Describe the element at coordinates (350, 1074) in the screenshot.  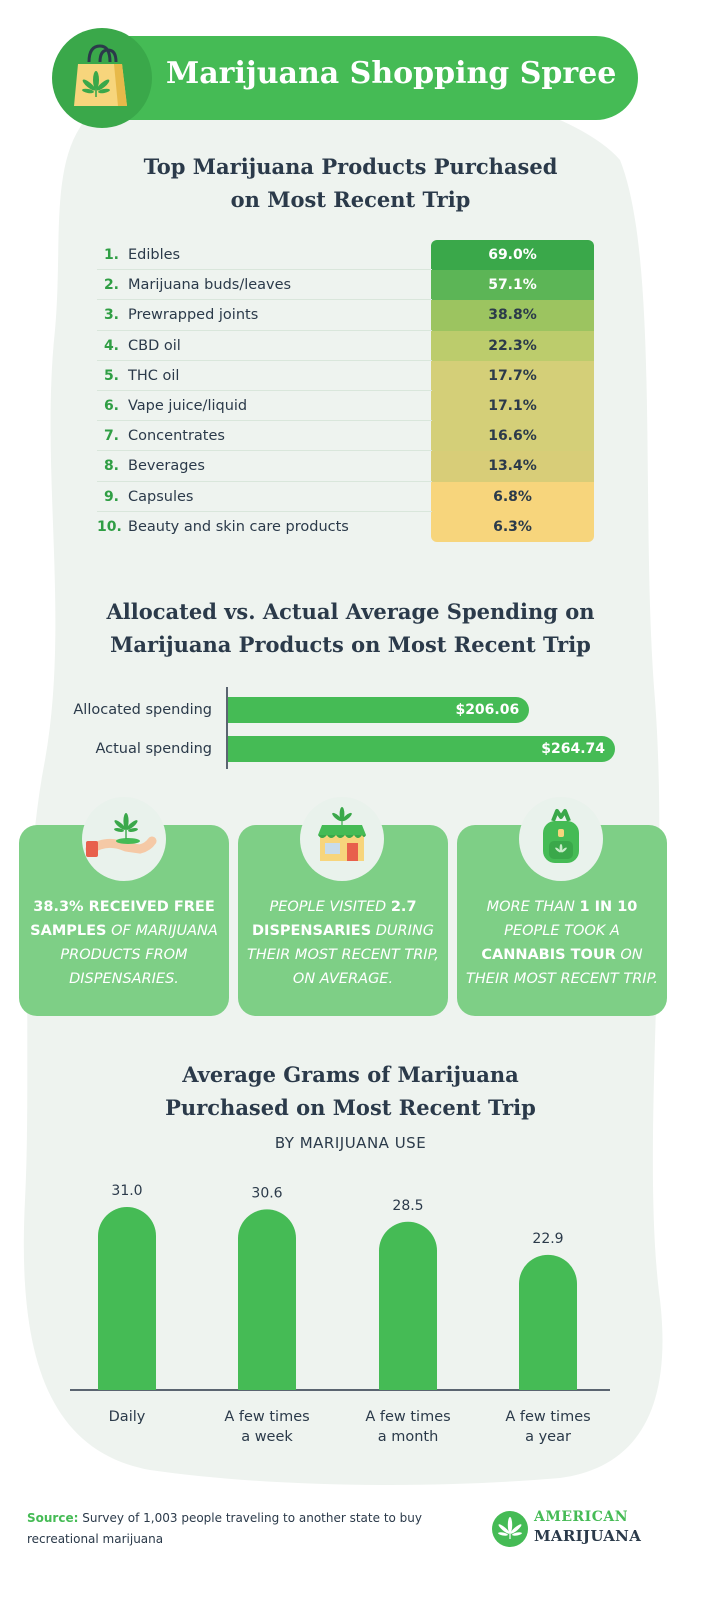
I see `grams-title-line1: Average Grams of Marijuana` at that location.